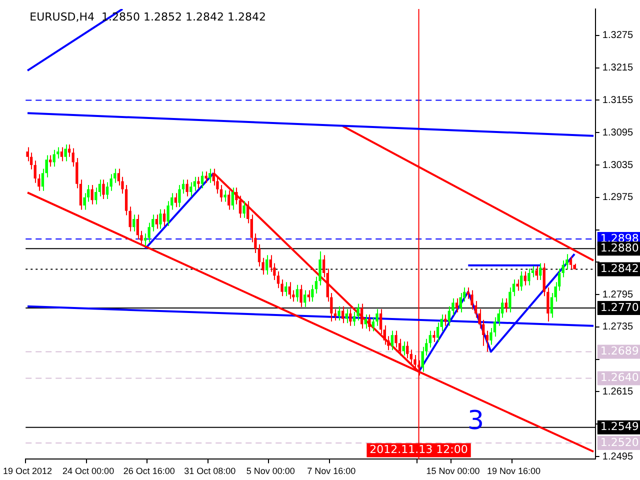 Image resolution: width=640 pixels, height=480 pixels. What do you see at coordinates (619, 427) in the screenshot?
I see `ref-line-label: 1.2549` at bounding box center [619, 427].